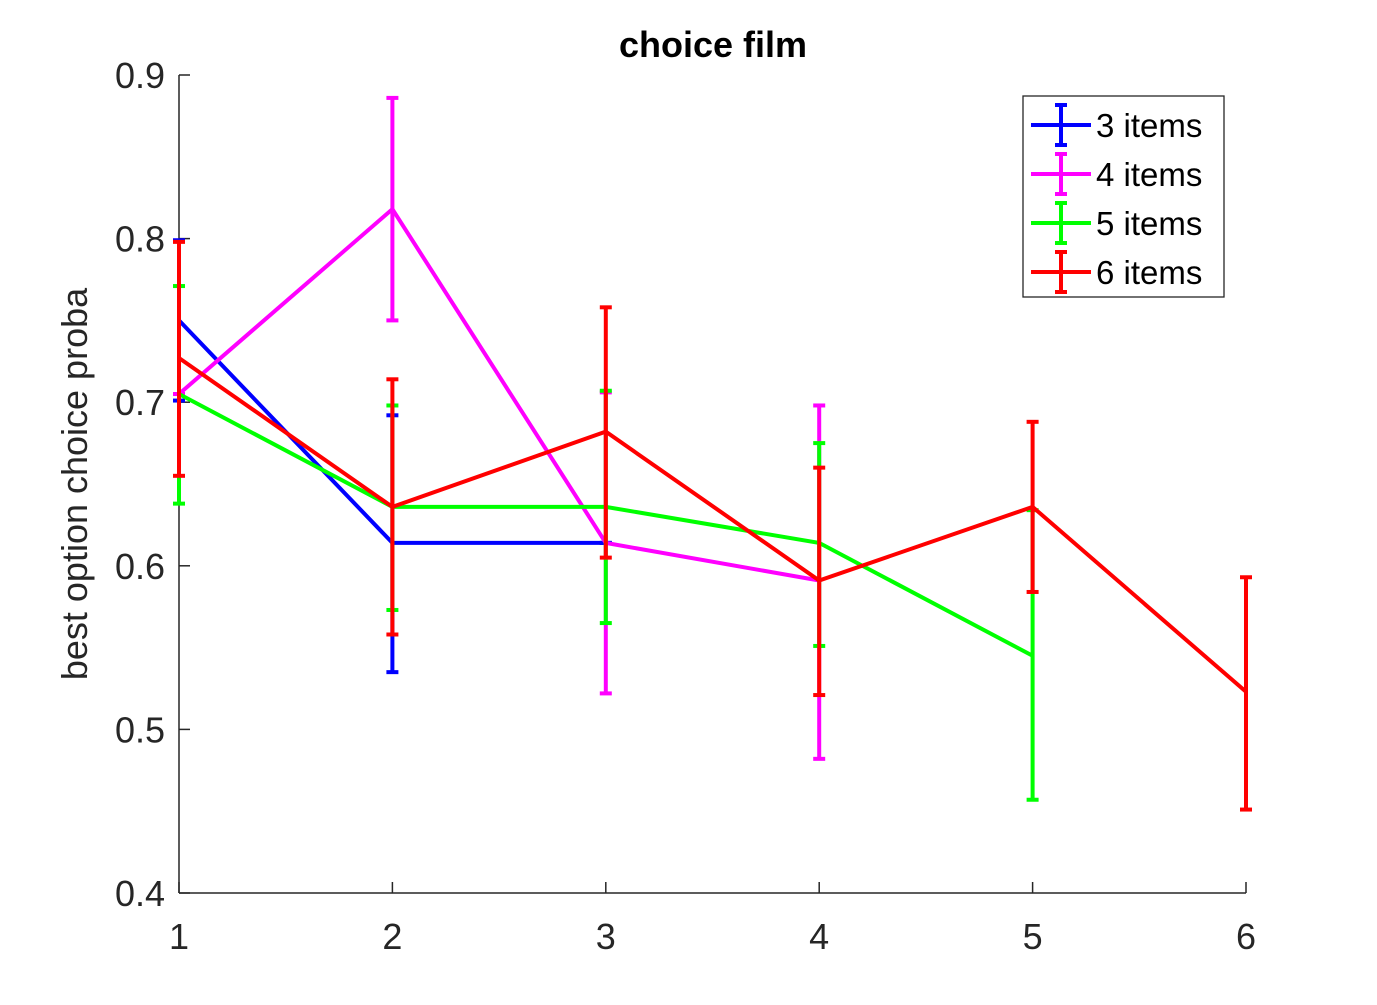 The height and width of the screenshot is (1005, 1377). I want to click on chart-title: choice film, so click(713, 44).